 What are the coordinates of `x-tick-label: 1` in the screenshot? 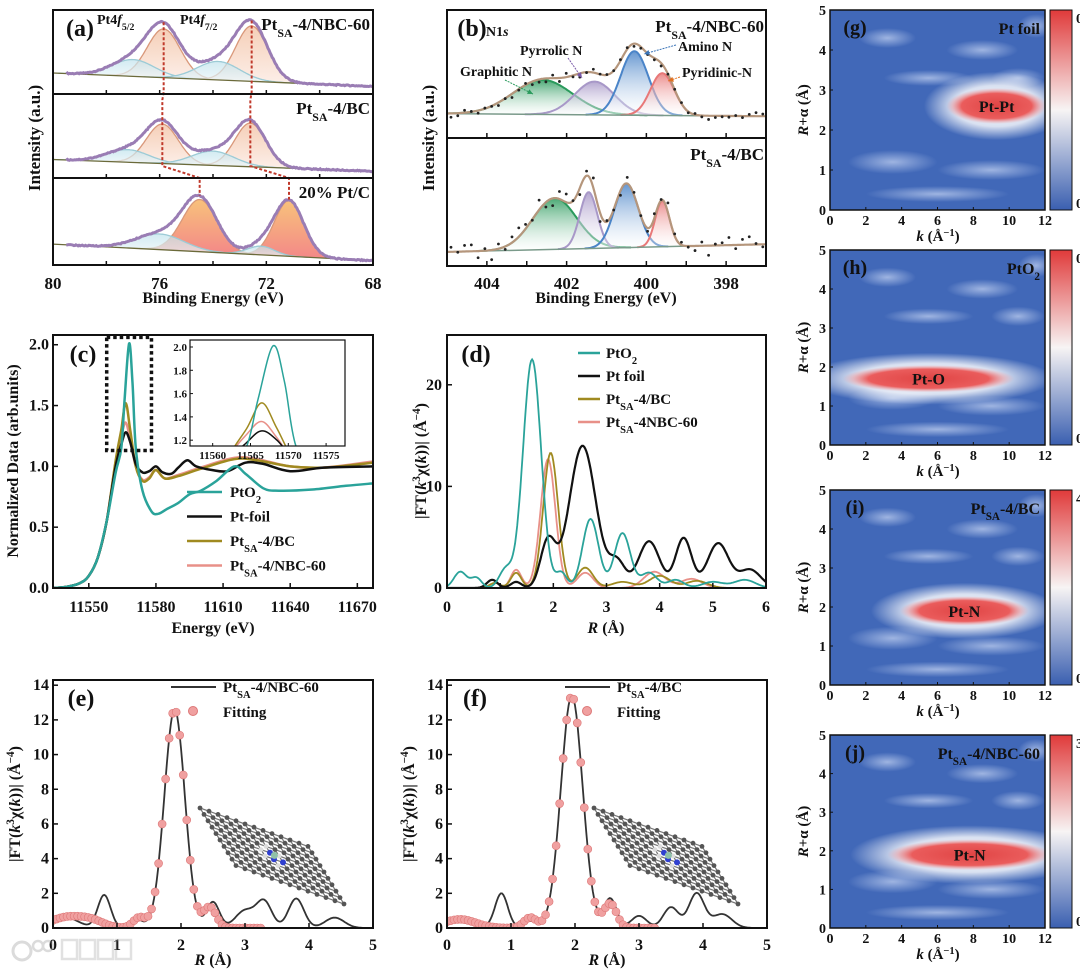 It's located at (117, 945).